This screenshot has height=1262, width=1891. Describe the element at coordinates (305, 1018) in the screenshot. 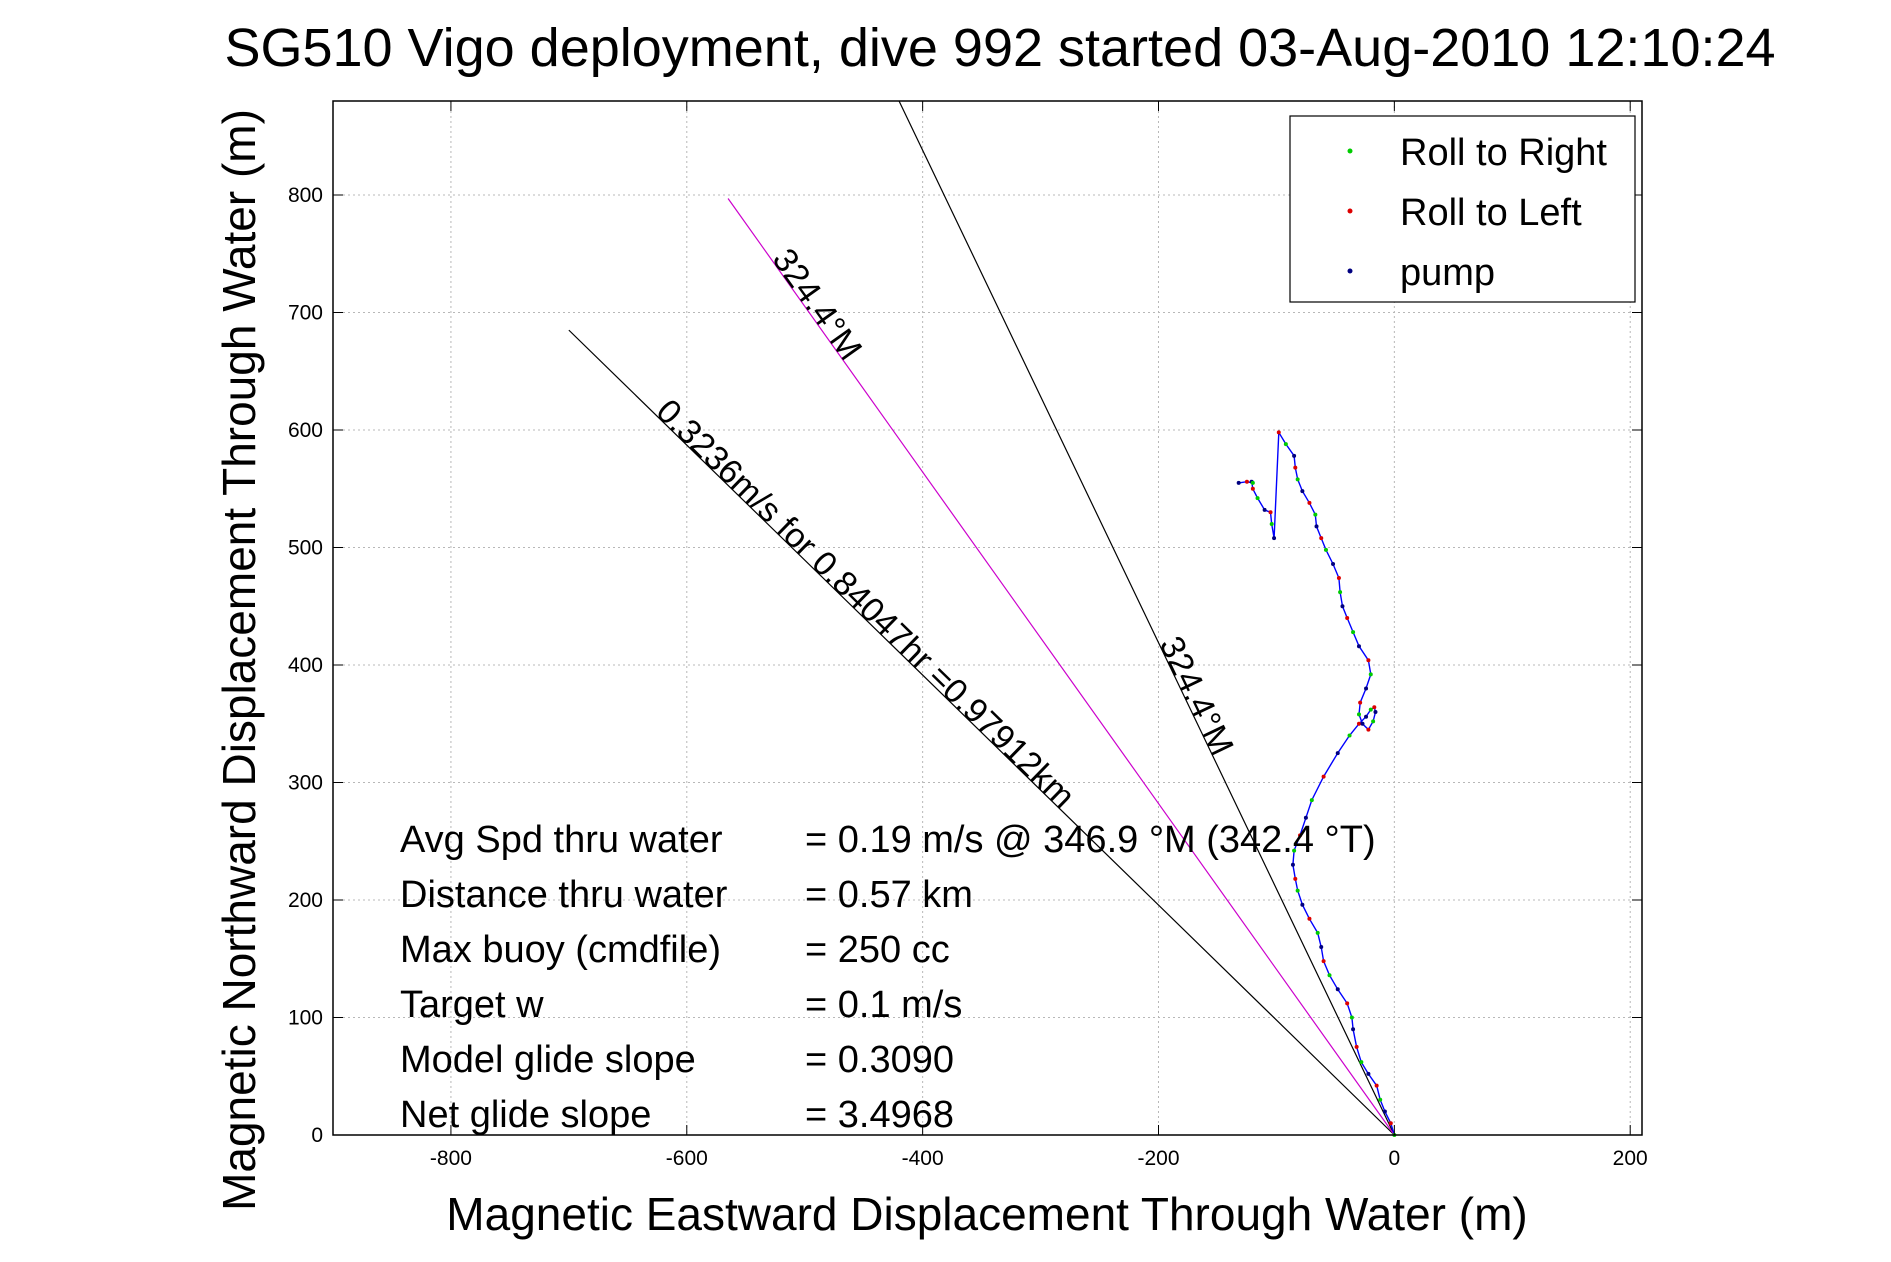

I see `y-tick-label: 100` at that location.